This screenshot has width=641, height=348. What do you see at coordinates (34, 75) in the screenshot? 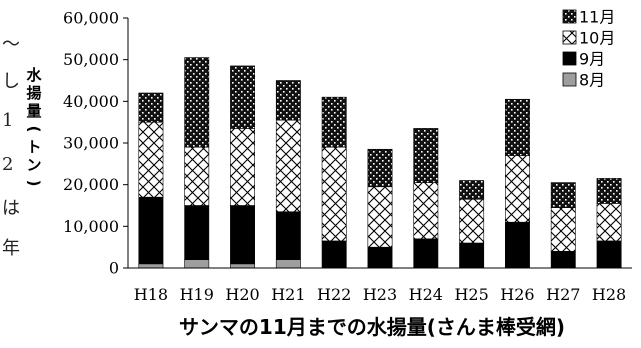
I see `y-axis-label-char: 水` at bounding box center [34, 75].